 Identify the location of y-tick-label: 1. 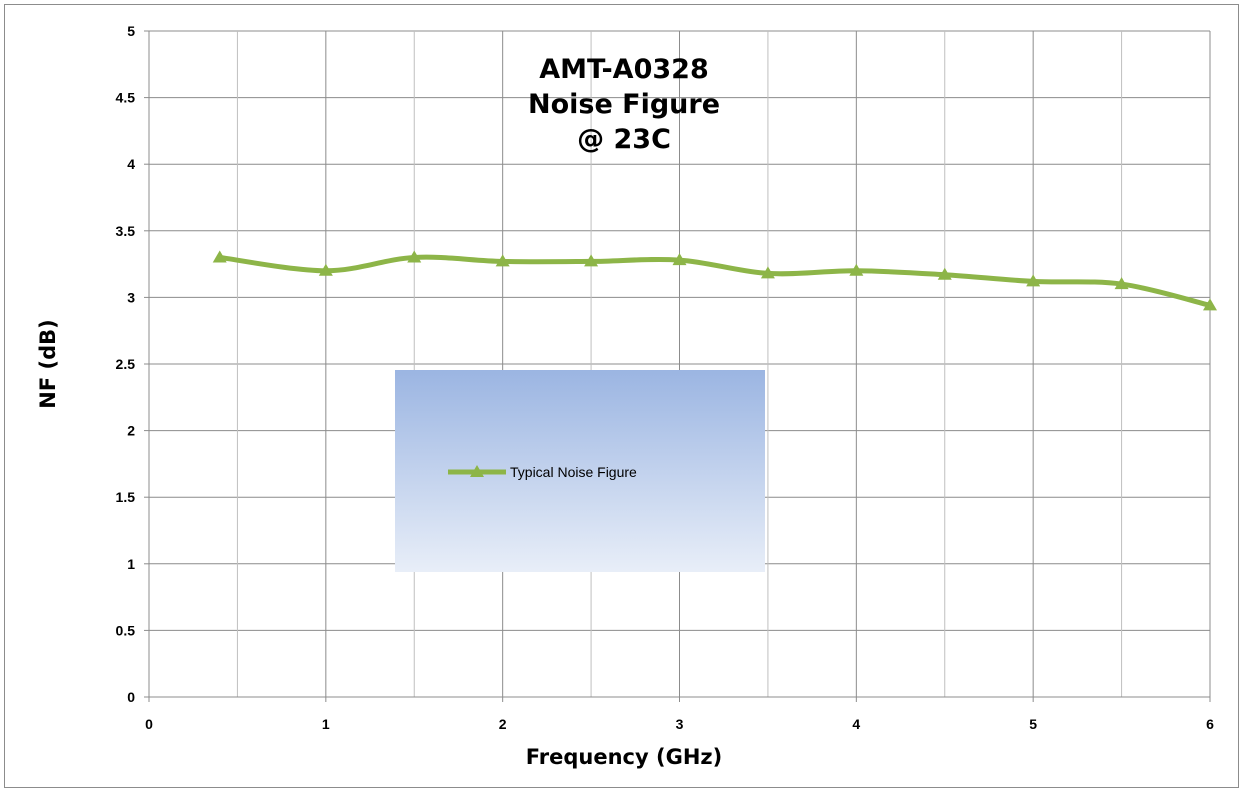
(131, 564).